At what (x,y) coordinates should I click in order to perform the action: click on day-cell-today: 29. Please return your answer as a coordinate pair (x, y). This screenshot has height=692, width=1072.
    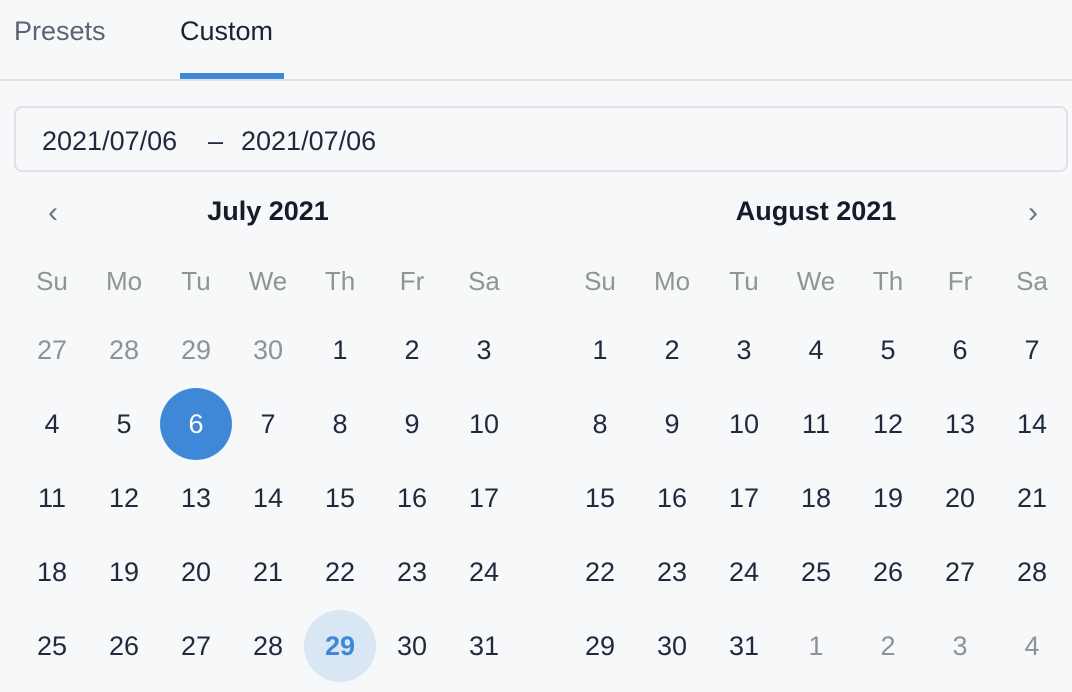
    Looking at the image, I should click on (340, 646).